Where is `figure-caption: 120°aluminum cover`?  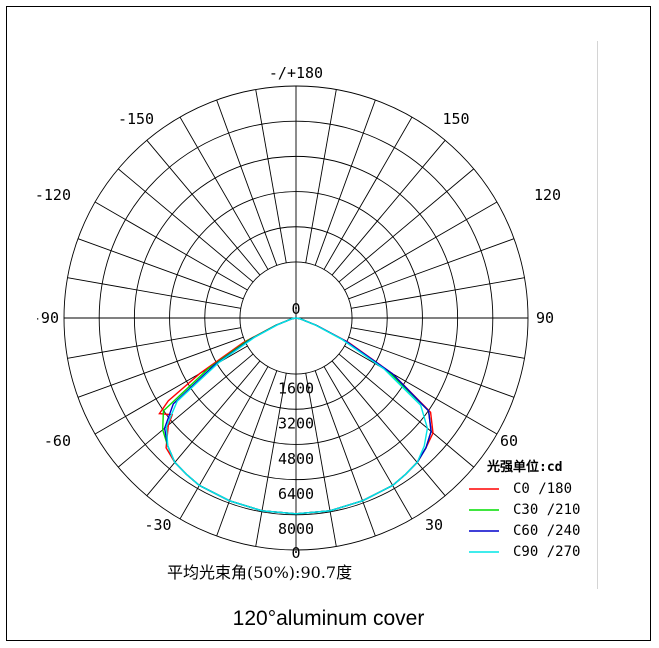 figure-caption: 120°aluminum cover is located at coordinates (328, 618).